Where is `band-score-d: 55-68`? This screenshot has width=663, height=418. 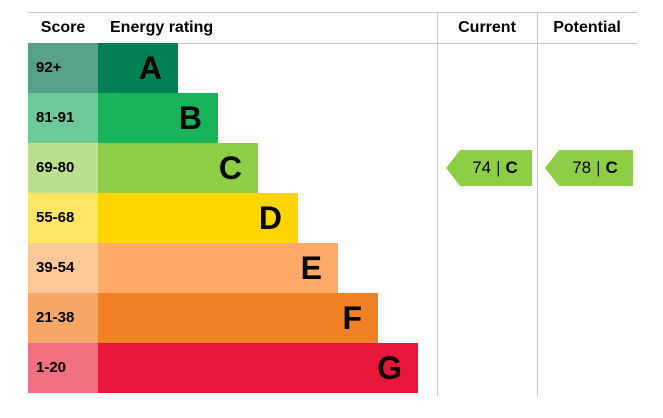
band-score-d: 55-68 is located at coordinates (63, 218).